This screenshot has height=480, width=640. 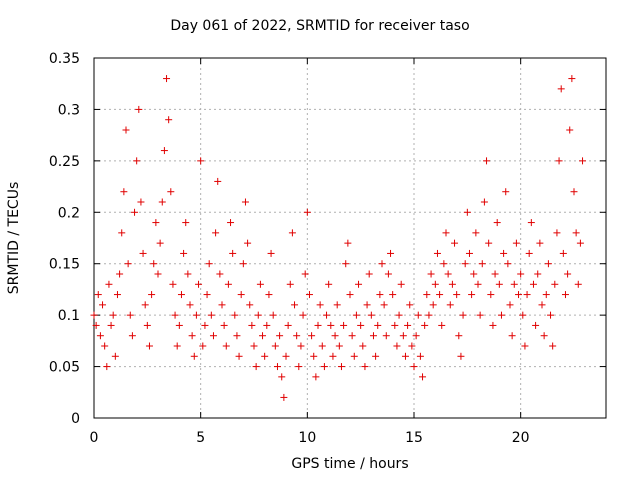 I want to click on x-tick-label: 20, so click(x=521, y=438).